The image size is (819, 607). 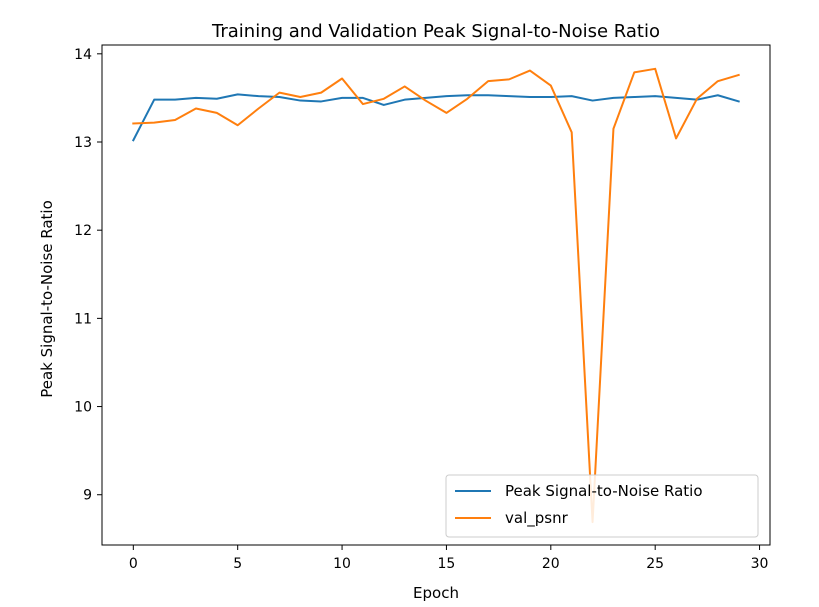 I want to click on legend-label: Peak Signal-to-Noise Ratio, so click(x=604, y=491).